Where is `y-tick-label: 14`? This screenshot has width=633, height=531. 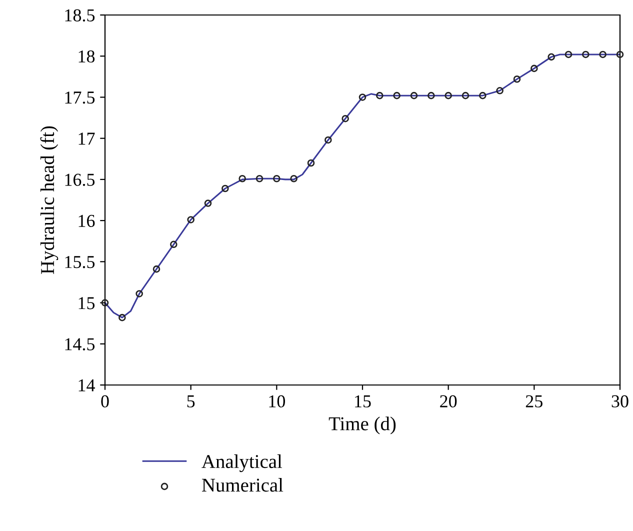
y-tick-label: 14 is located at coordinates (86, 385).